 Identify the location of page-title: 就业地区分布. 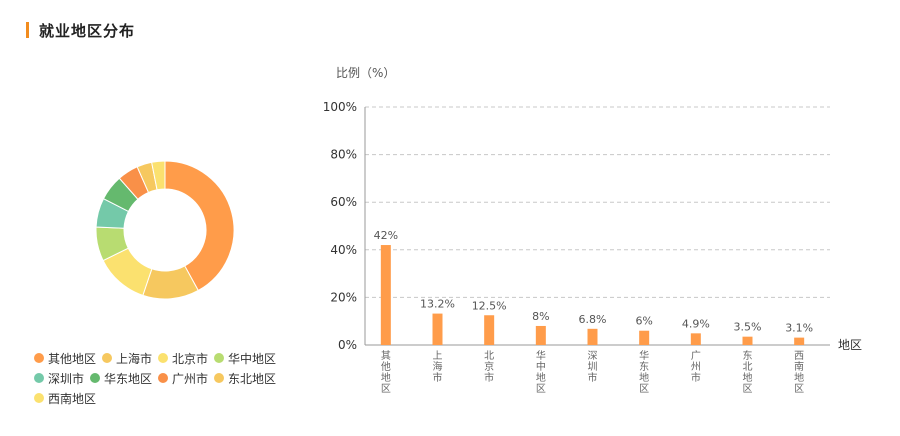
(87, 30).